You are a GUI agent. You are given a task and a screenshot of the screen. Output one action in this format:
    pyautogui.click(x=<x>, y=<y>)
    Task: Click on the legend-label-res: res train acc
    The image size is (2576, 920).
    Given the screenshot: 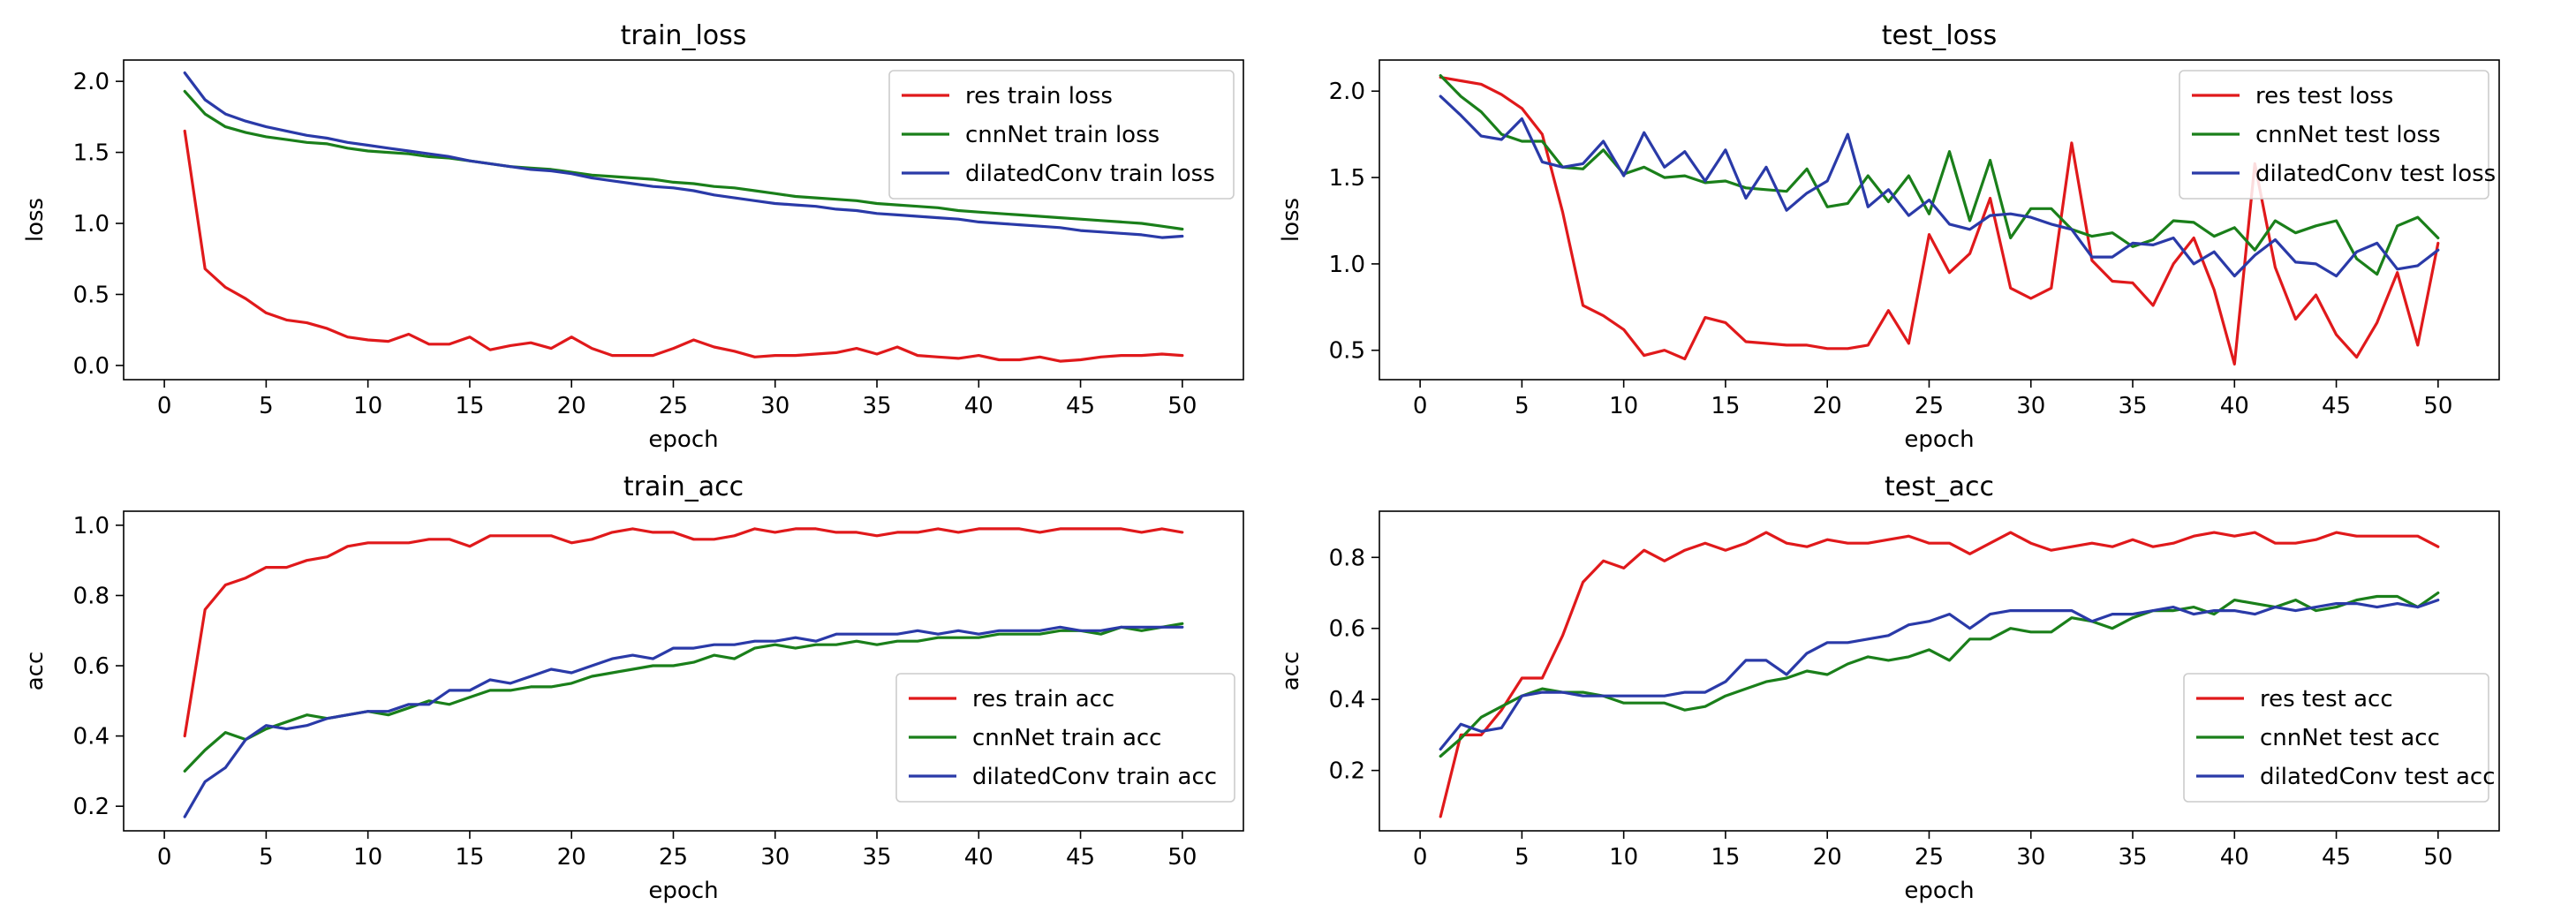 What is the action you would take?
    pyautogui.click(x=1043, y=699)
    